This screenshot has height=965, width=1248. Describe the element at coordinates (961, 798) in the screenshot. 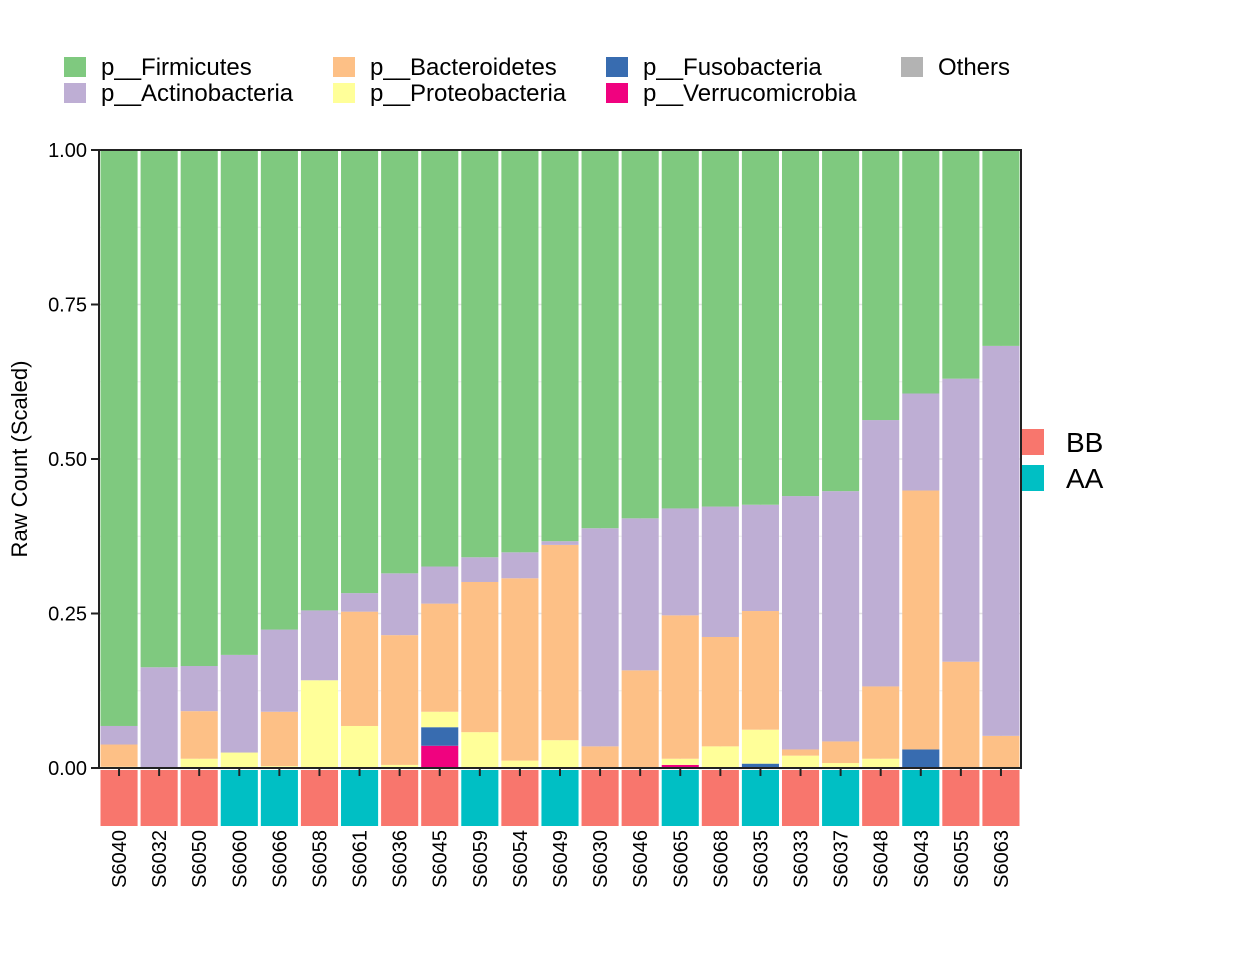

I see `group-cell-S6055-bb` at that location.